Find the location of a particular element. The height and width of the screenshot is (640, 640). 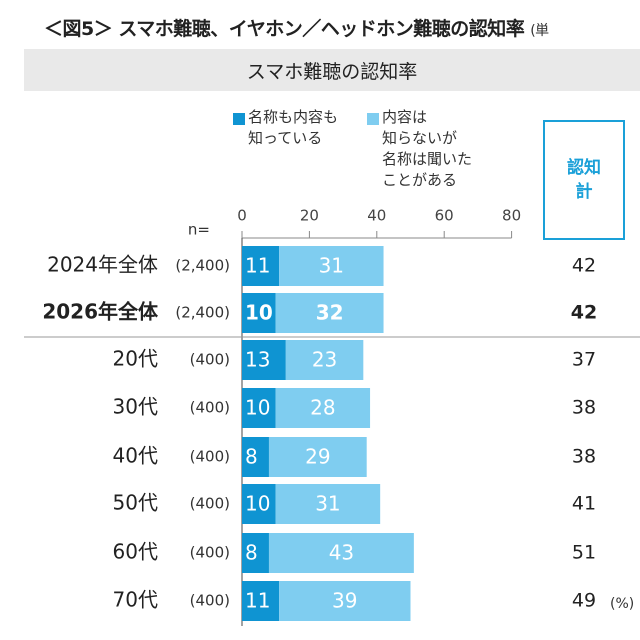

bar-value-label: 28 is located at coordinates (322, 408).